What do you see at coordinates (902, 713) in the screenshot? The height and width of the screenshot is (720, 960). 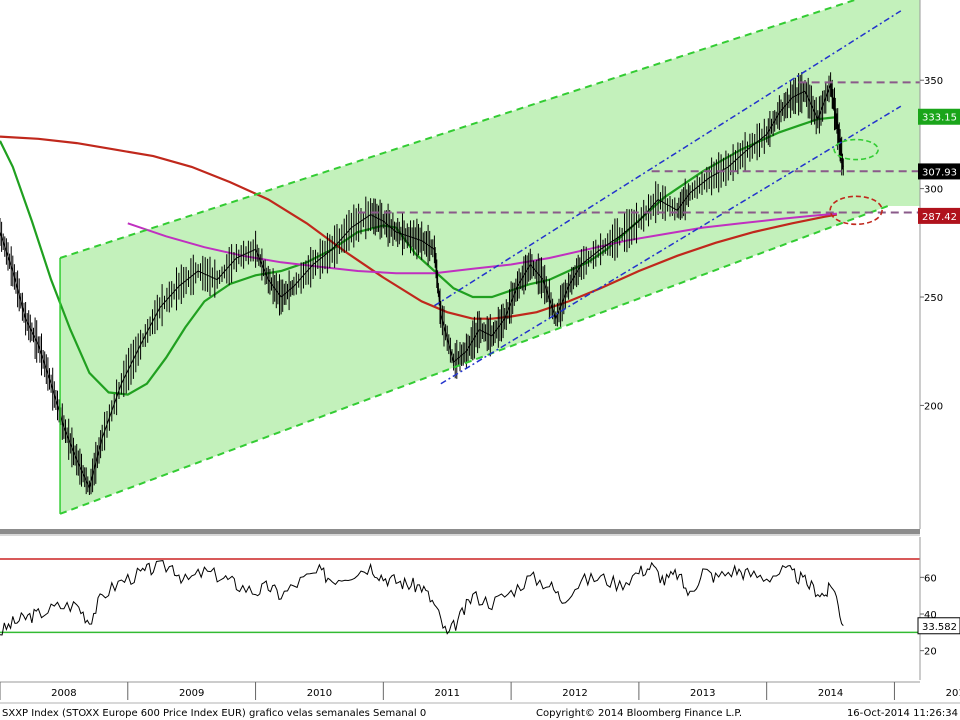 I see `footer-timestamp: 16-Oct-2014 11:26:34` at bounding box center [902, 713].